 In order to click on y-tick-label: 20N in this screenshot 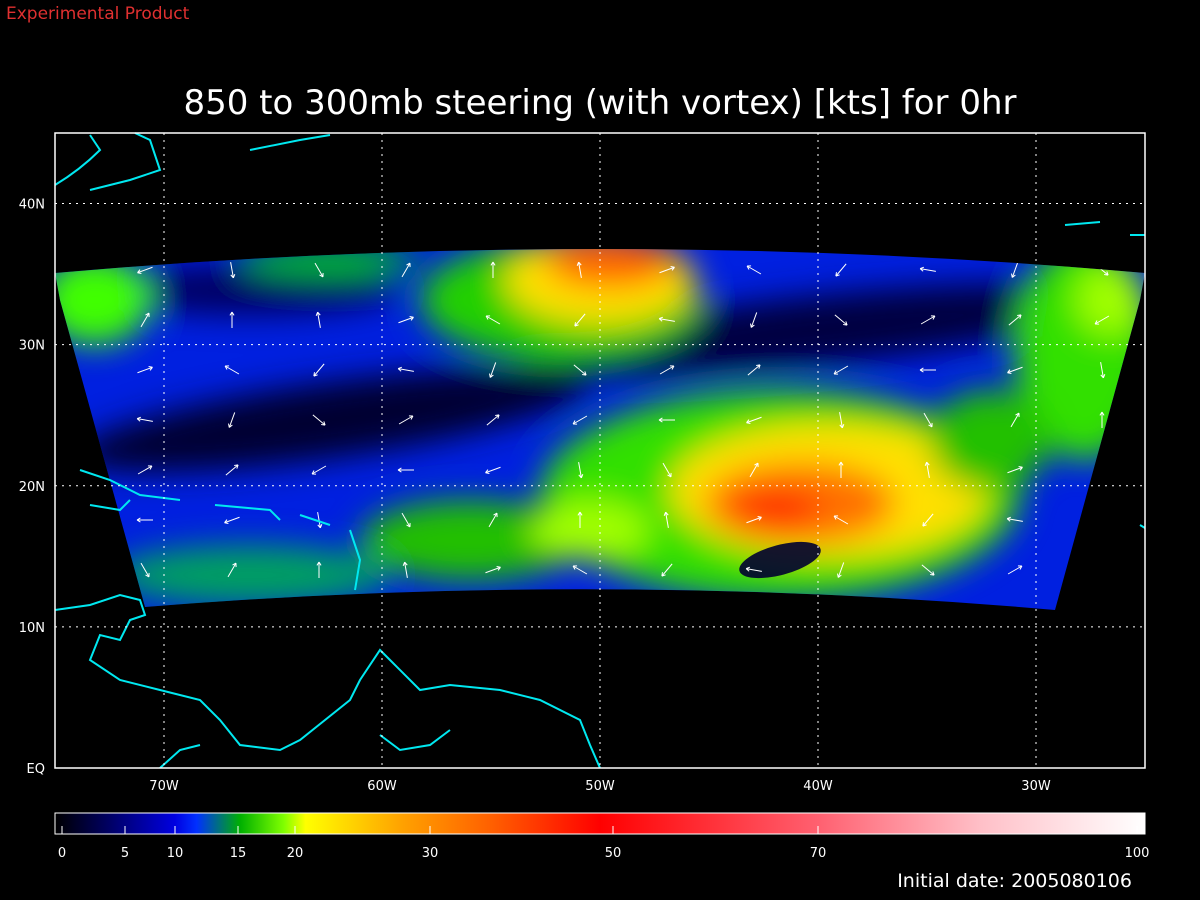, I will do `click(32, 487)`.